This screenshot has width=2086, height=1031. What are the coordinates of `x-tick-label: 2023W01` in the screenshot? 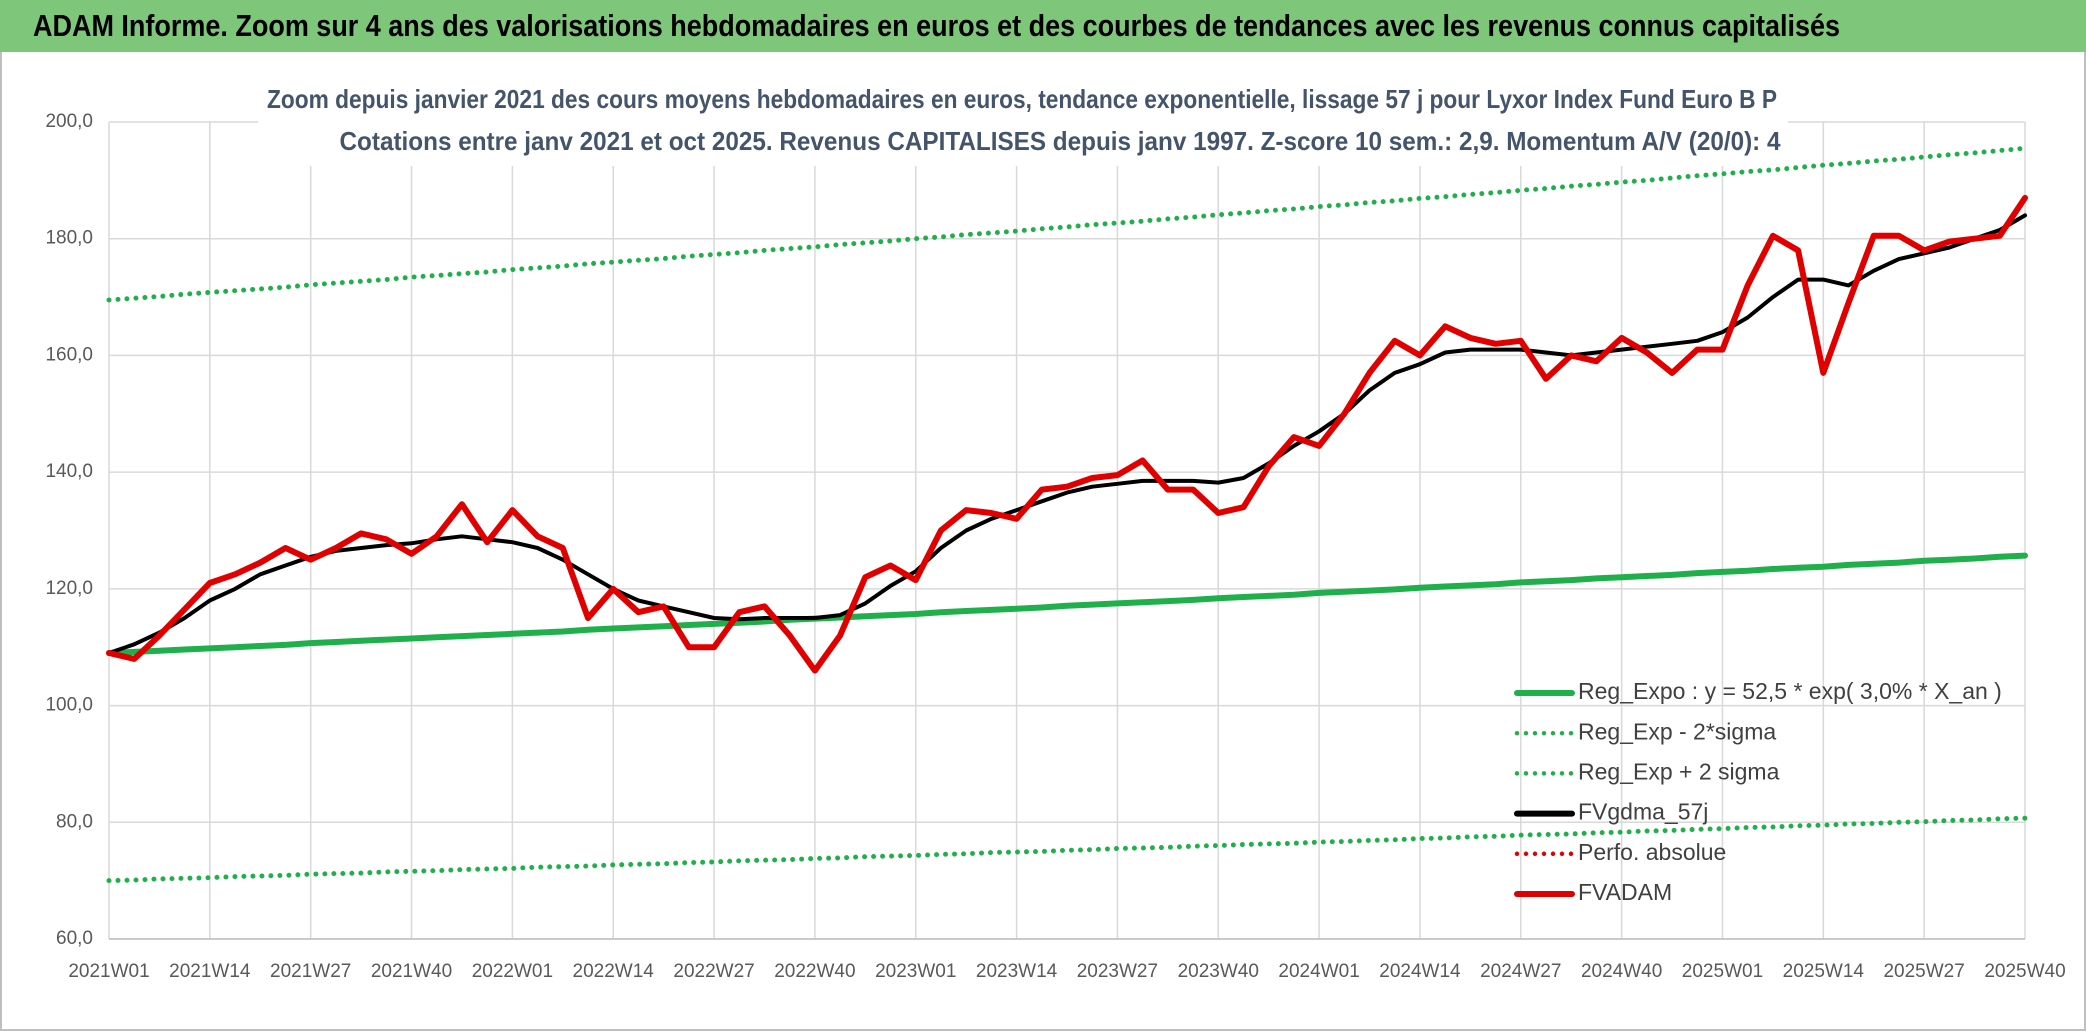 It's located at (915, 971).